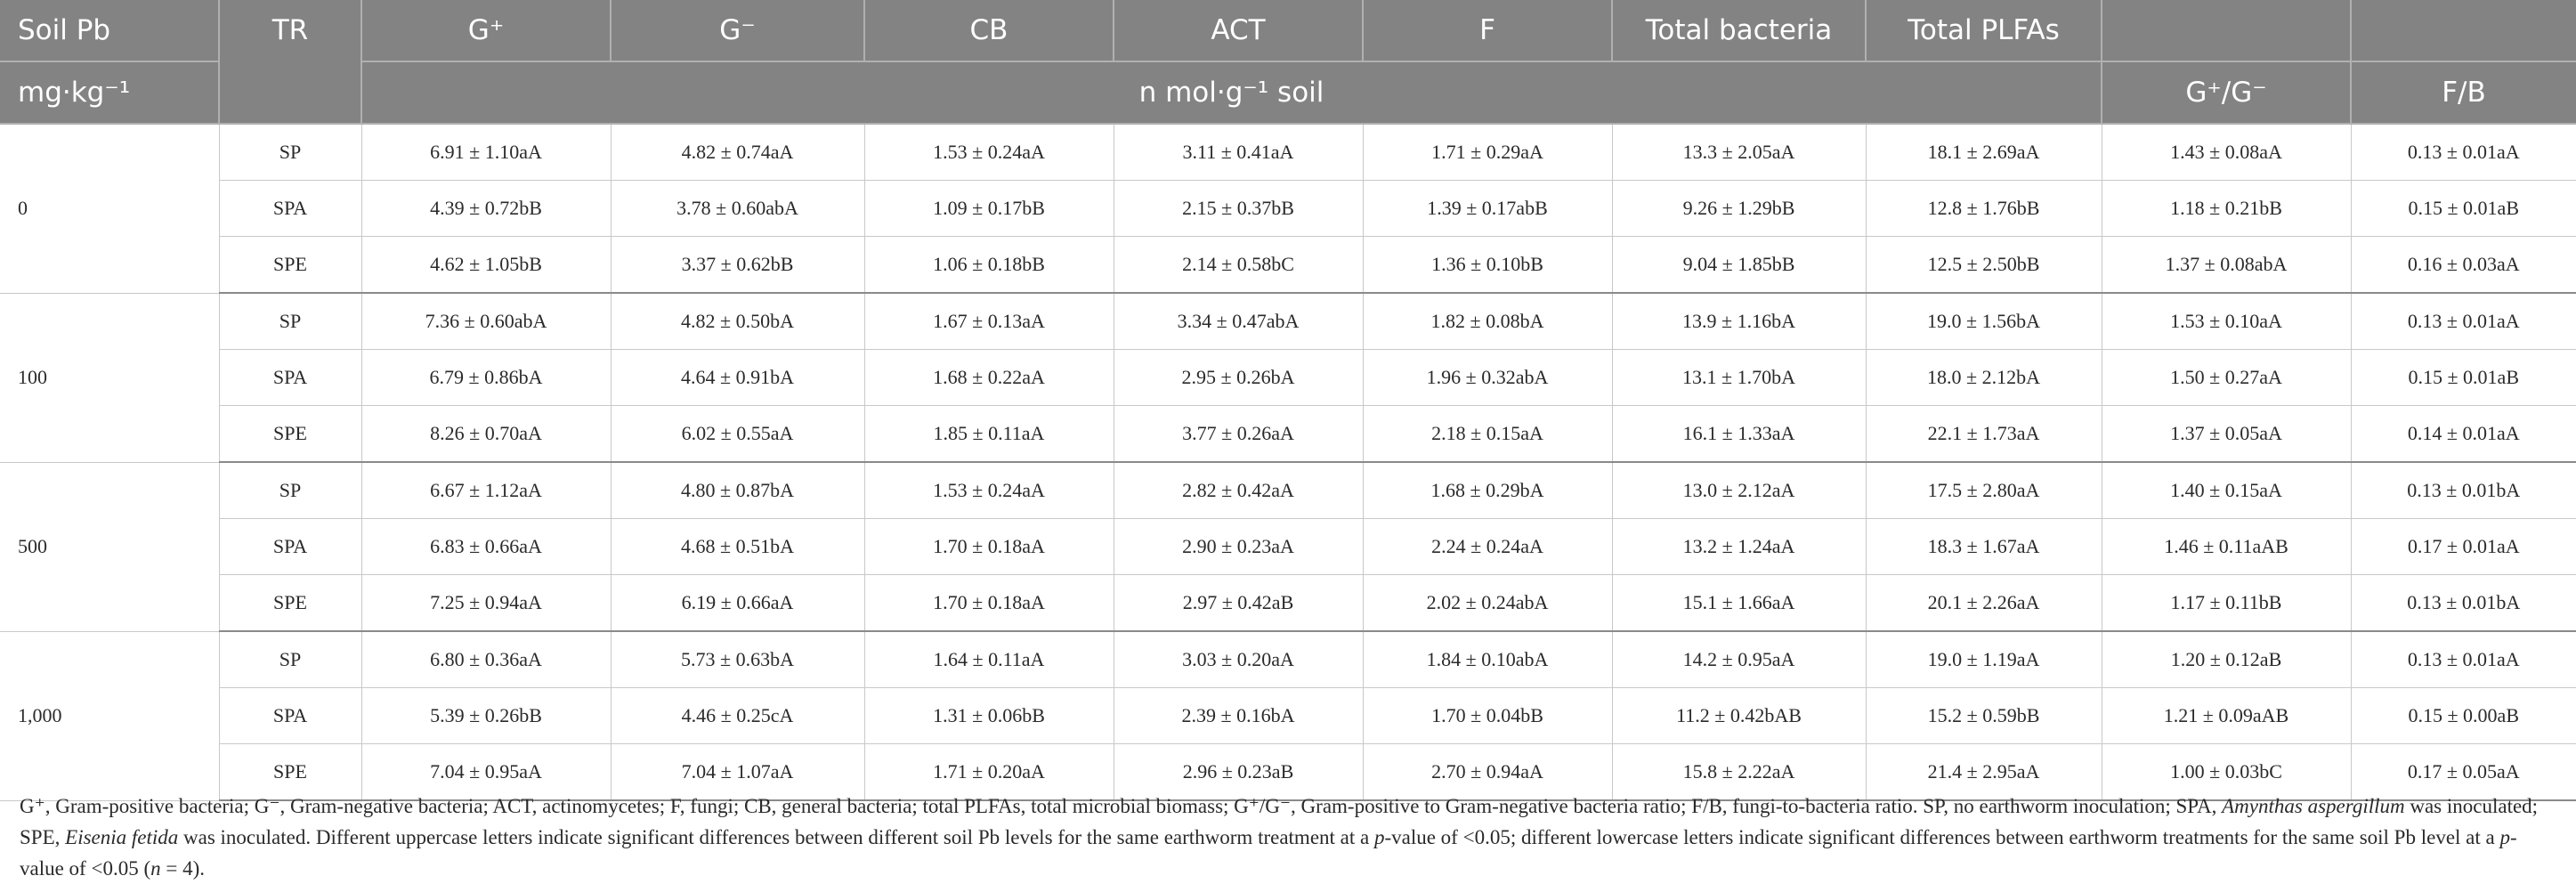 This screenshot has height=884, width=2576. I want to click on cell-gpos: 6.67 ± 1.12aA, so click(485, 490).